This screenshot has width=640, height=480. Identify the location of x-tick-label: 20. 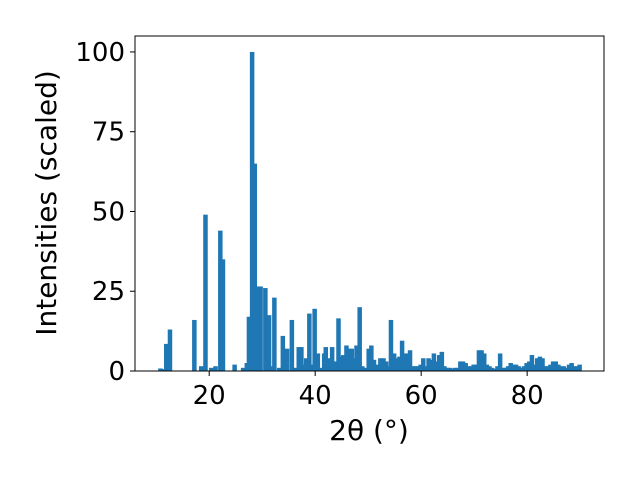
(209, 396).